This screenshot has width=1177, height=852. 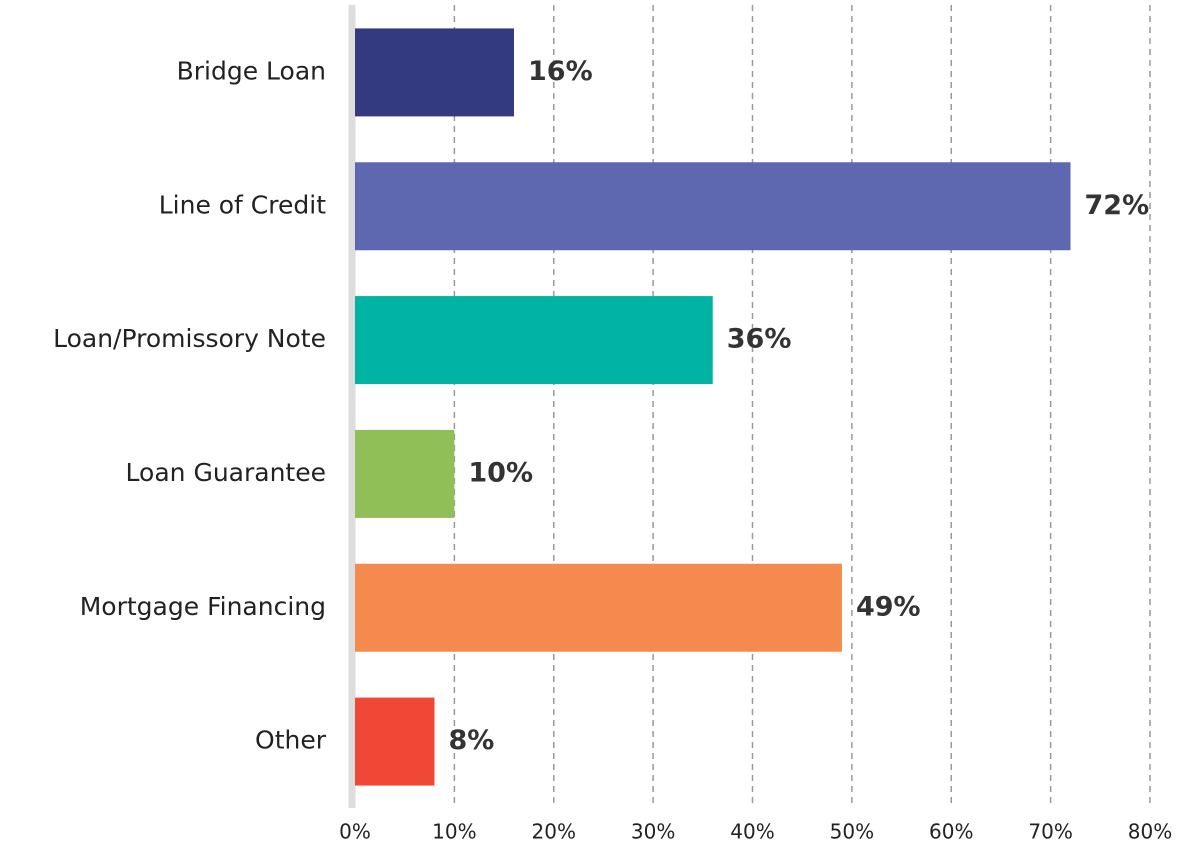 What do you see at coordinates (951, 832) in the screenshot?
I see `x-tick-label: 60%` at bounding box center [951, 832].